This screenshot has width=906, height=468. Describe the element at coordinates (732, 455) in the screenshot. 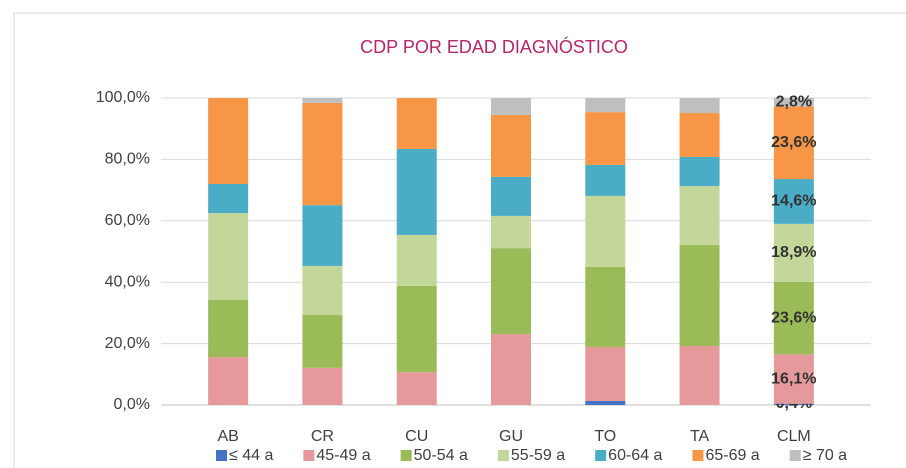

I see `legend-label: 65-69 a` at that location.